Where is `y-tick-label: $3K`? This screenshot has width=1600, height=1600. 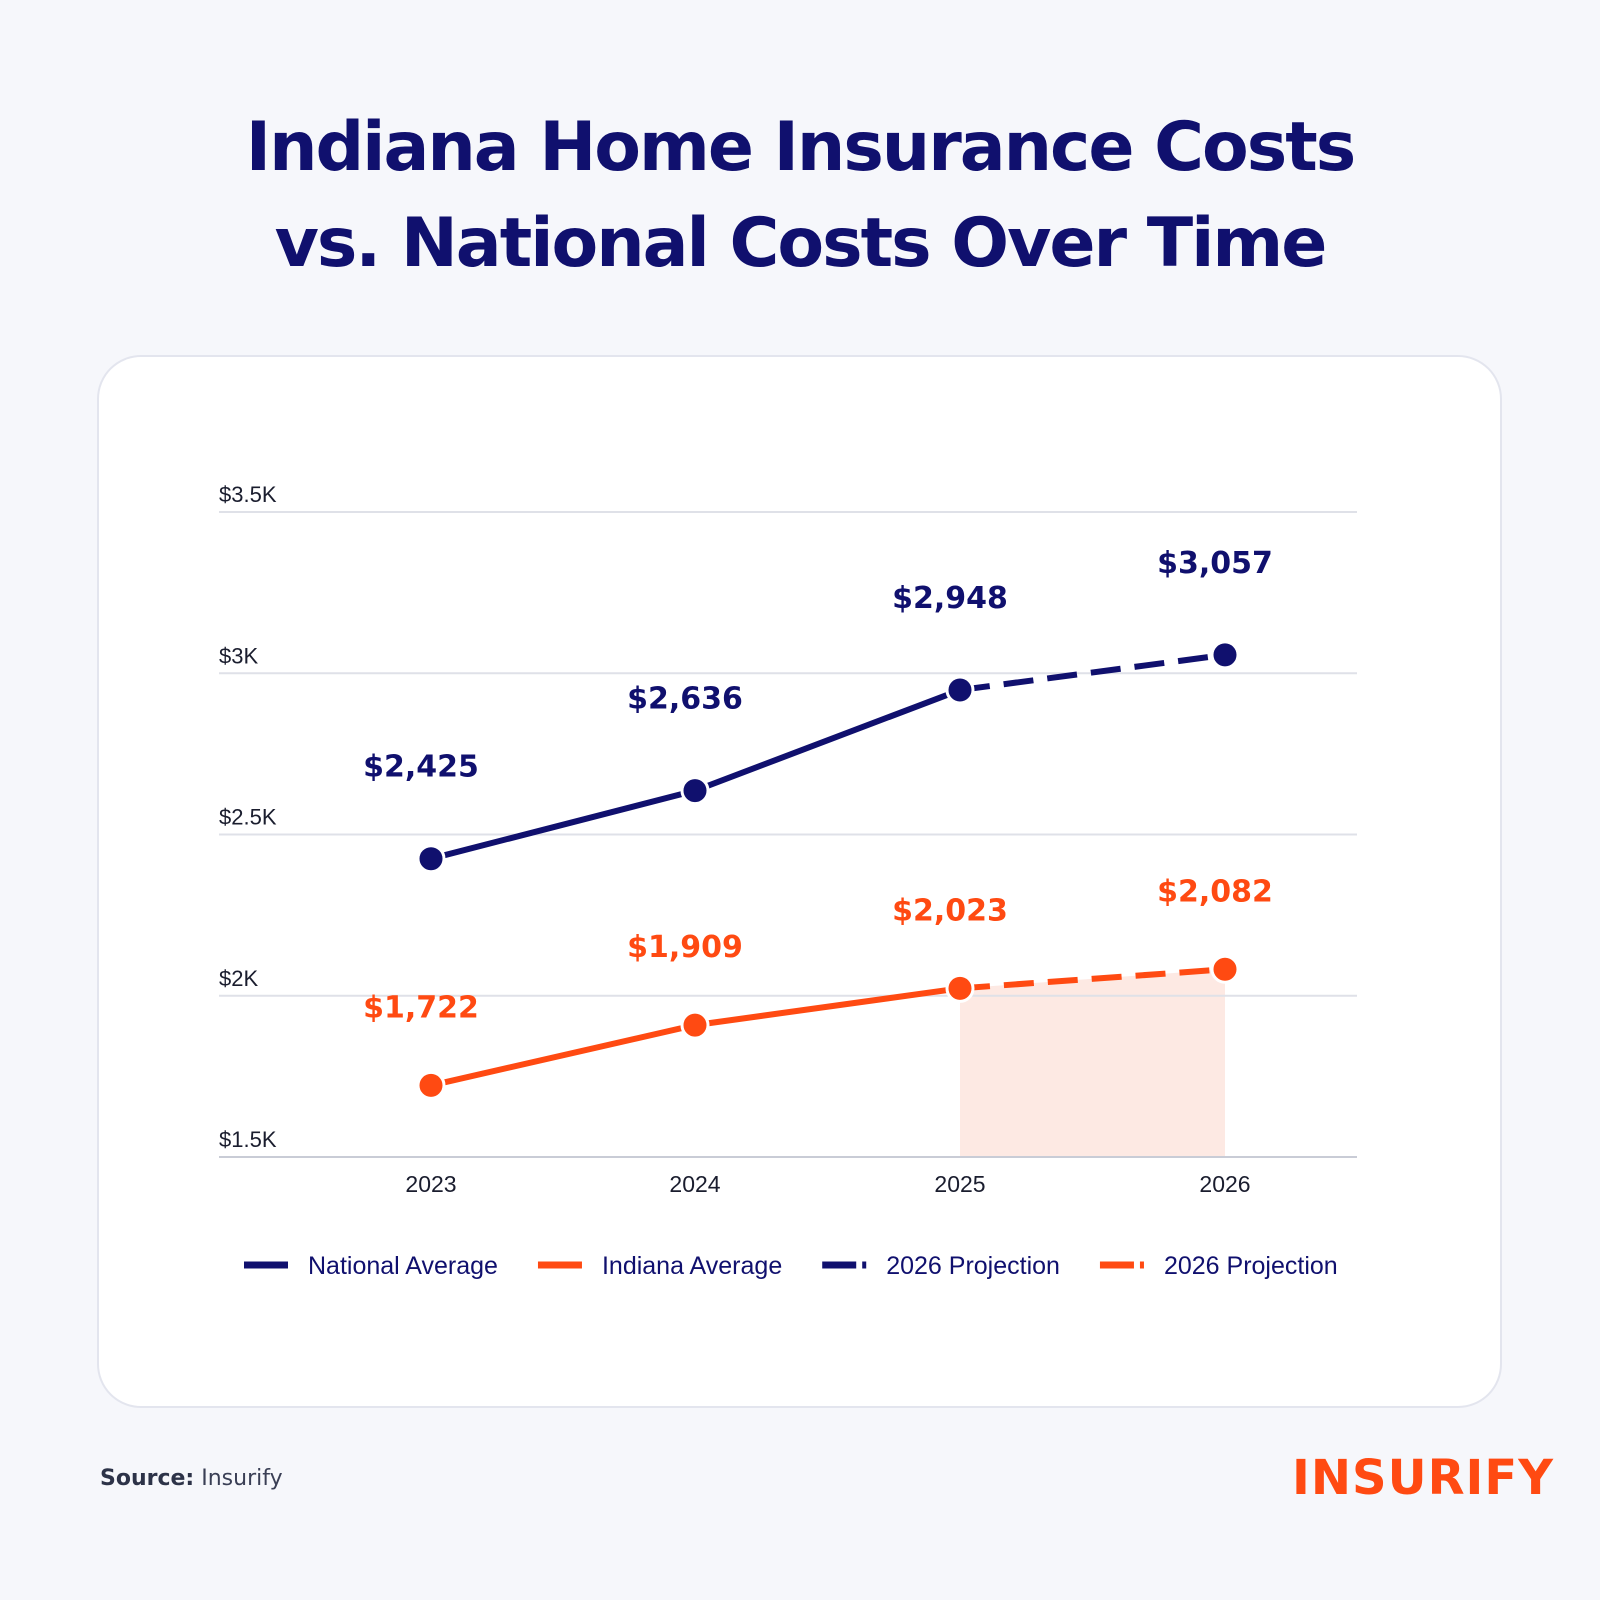
y-tick-label: $3K is located at coordinates (238, 655).